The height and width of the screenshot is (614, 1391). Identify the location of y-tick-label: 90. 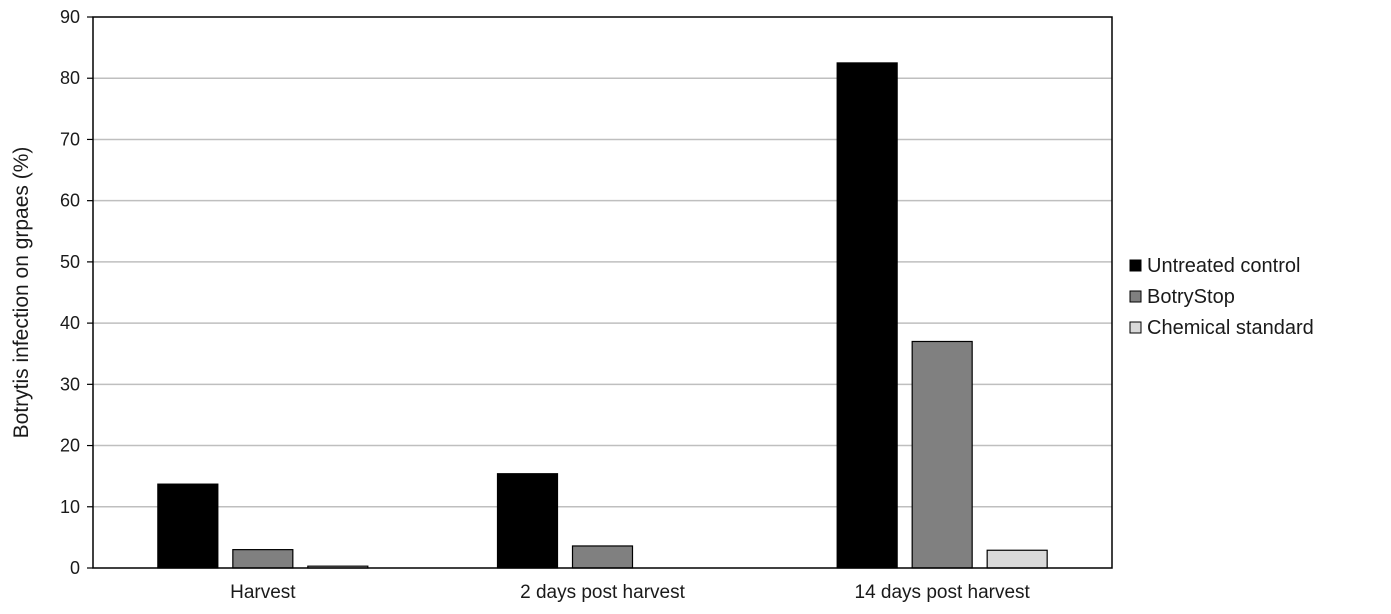
(70, 17).